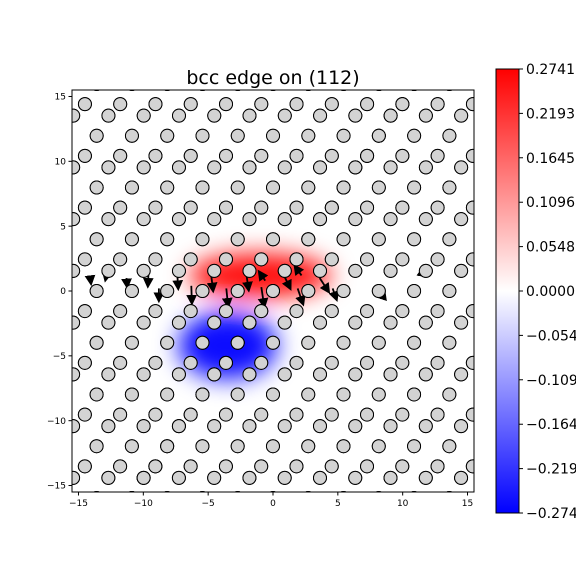  Describe the element at coordinates (338, 504) in the screenshot. I see `x-tick-label: 5` at that location.